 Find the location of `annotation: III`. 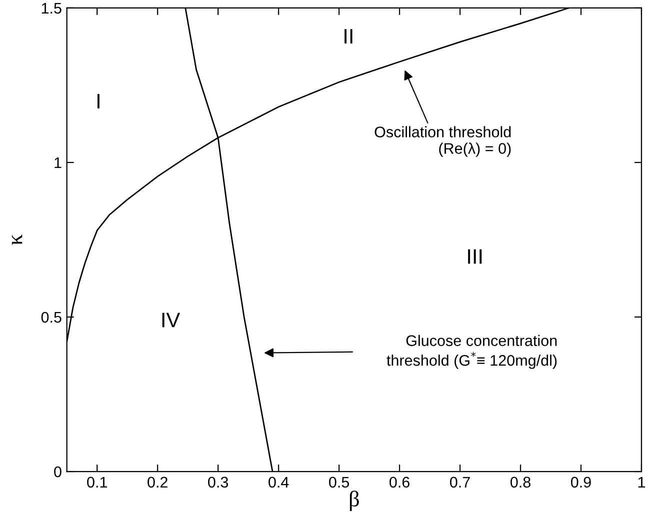

annotation: III is located at coordinates (475, 256).